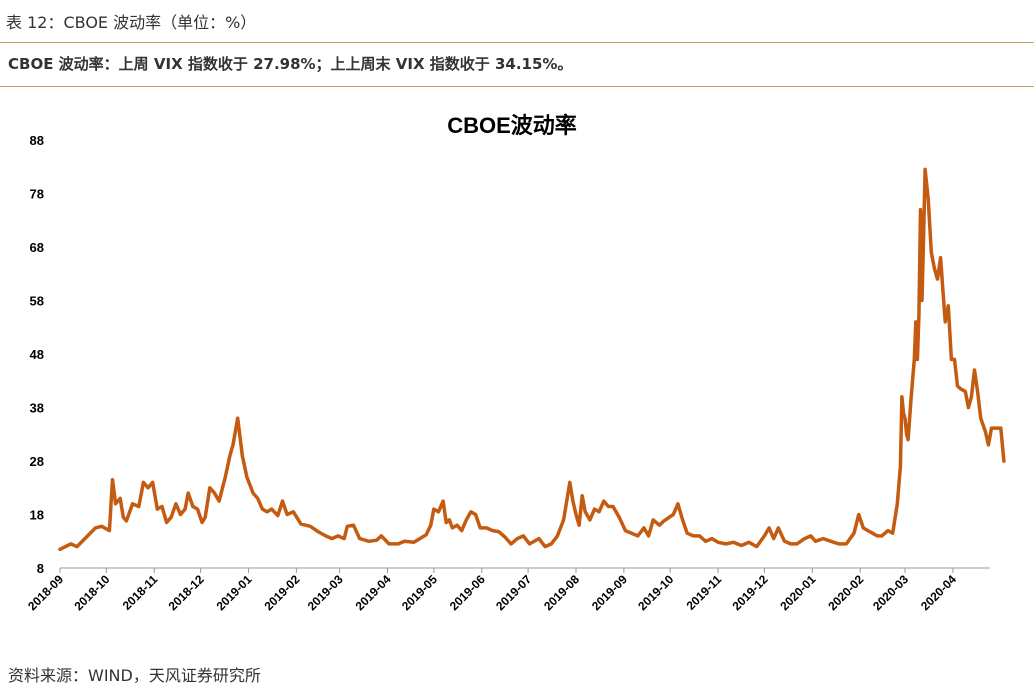  Describe the element at coordinates (561, 592) in the screenshot. I see `x-tick-label: 2019-08` at that location.